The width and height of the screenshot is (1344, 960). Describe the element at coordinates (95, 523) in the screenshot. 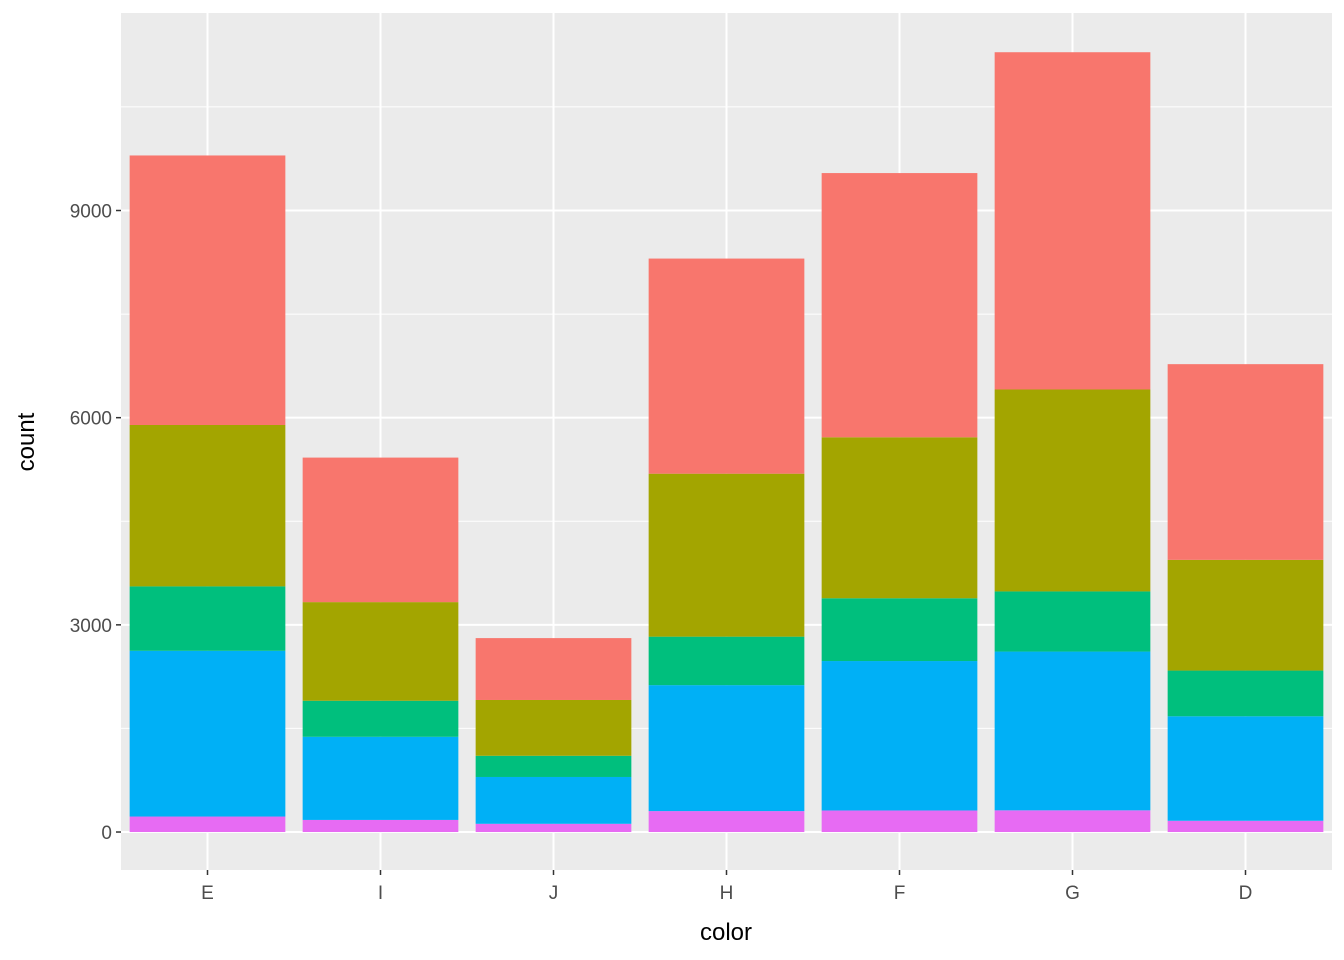

I see `y-axis: 0 3000 6000 9000` at that location.